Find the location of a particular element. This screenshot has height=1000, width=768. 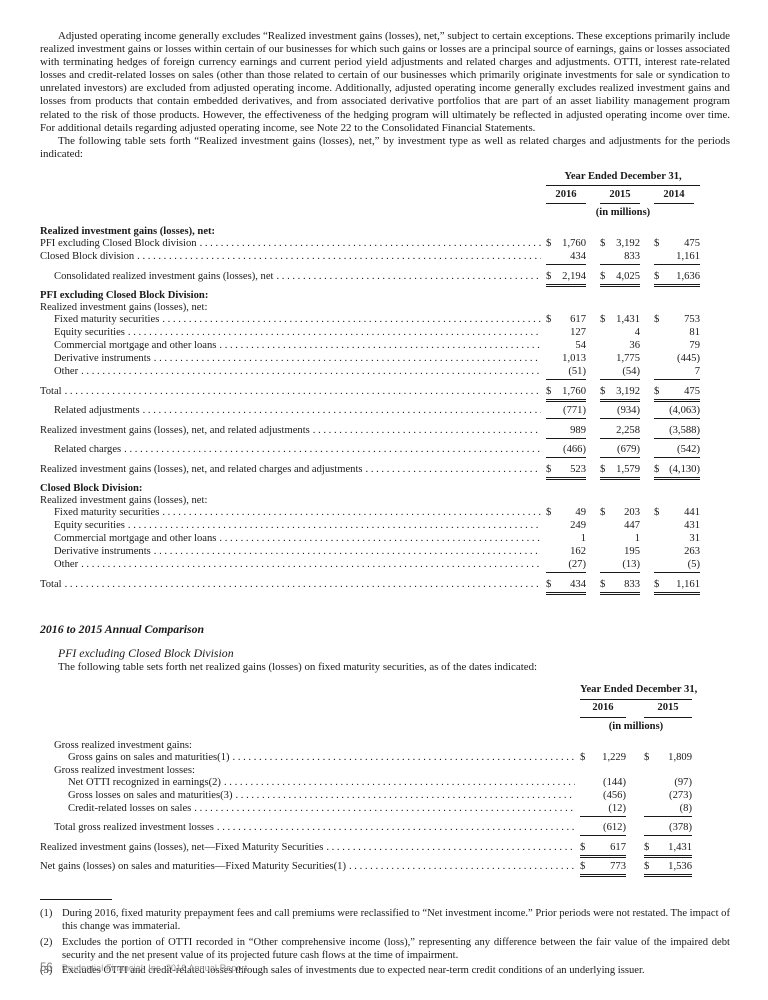

row-label-text: Other is located at coordinates (66, 372).